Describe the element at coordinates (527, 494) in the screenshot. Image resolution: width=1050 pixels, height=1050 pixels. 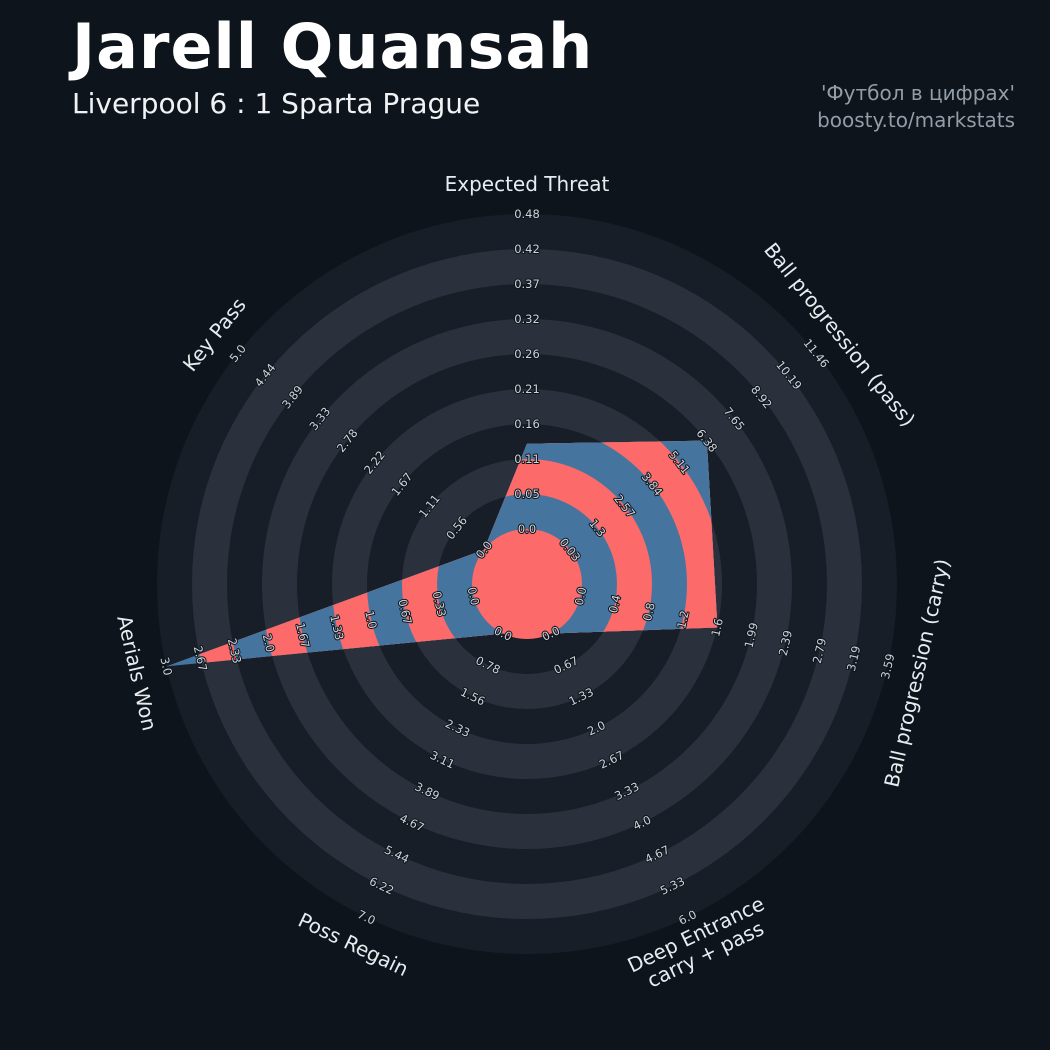
I see `tick-label: 0.05` at that location.